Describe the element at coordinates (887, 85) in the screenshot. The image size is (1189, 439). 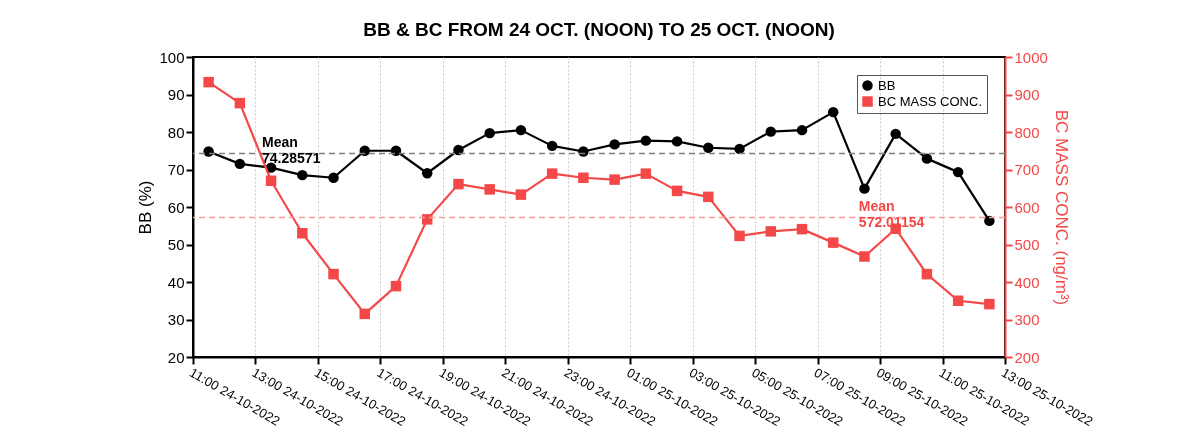
I see `legend-label: BB` at that location.